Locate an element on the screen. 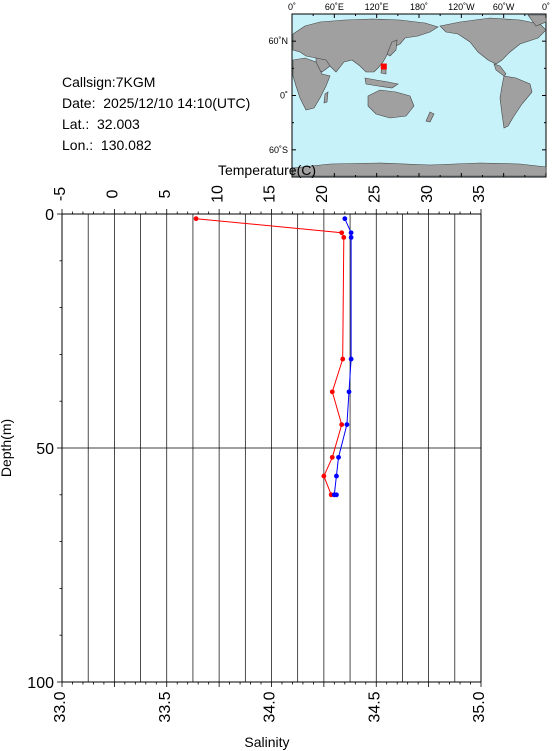 Image resolution: width=553 pixels, height=751 pixels. temperature-tick-label: -5 is located at coordinates (60, 194).